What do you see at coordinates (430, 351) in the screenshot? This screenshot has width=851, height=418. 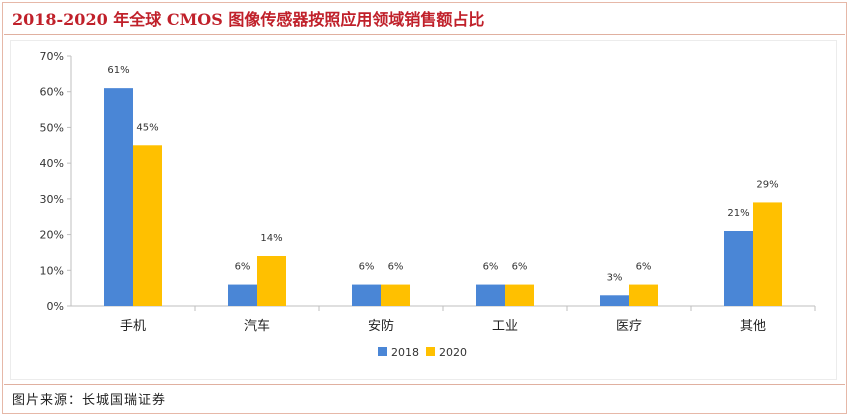 I see `legend-swatch-2020` at bounding box center [430, 351].